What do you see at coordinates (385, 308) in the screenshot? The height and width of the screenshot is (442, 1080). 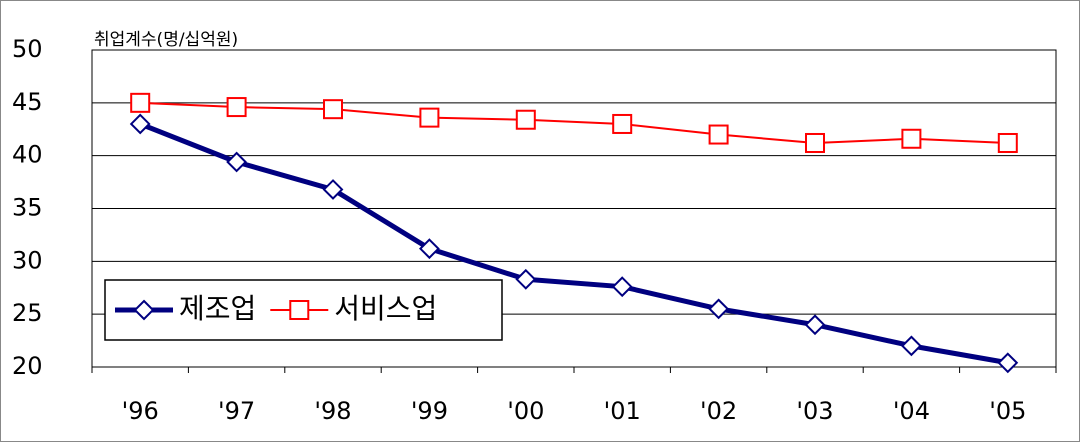 I see `legend-label: 서비스업` at bounding box center [385, 308].